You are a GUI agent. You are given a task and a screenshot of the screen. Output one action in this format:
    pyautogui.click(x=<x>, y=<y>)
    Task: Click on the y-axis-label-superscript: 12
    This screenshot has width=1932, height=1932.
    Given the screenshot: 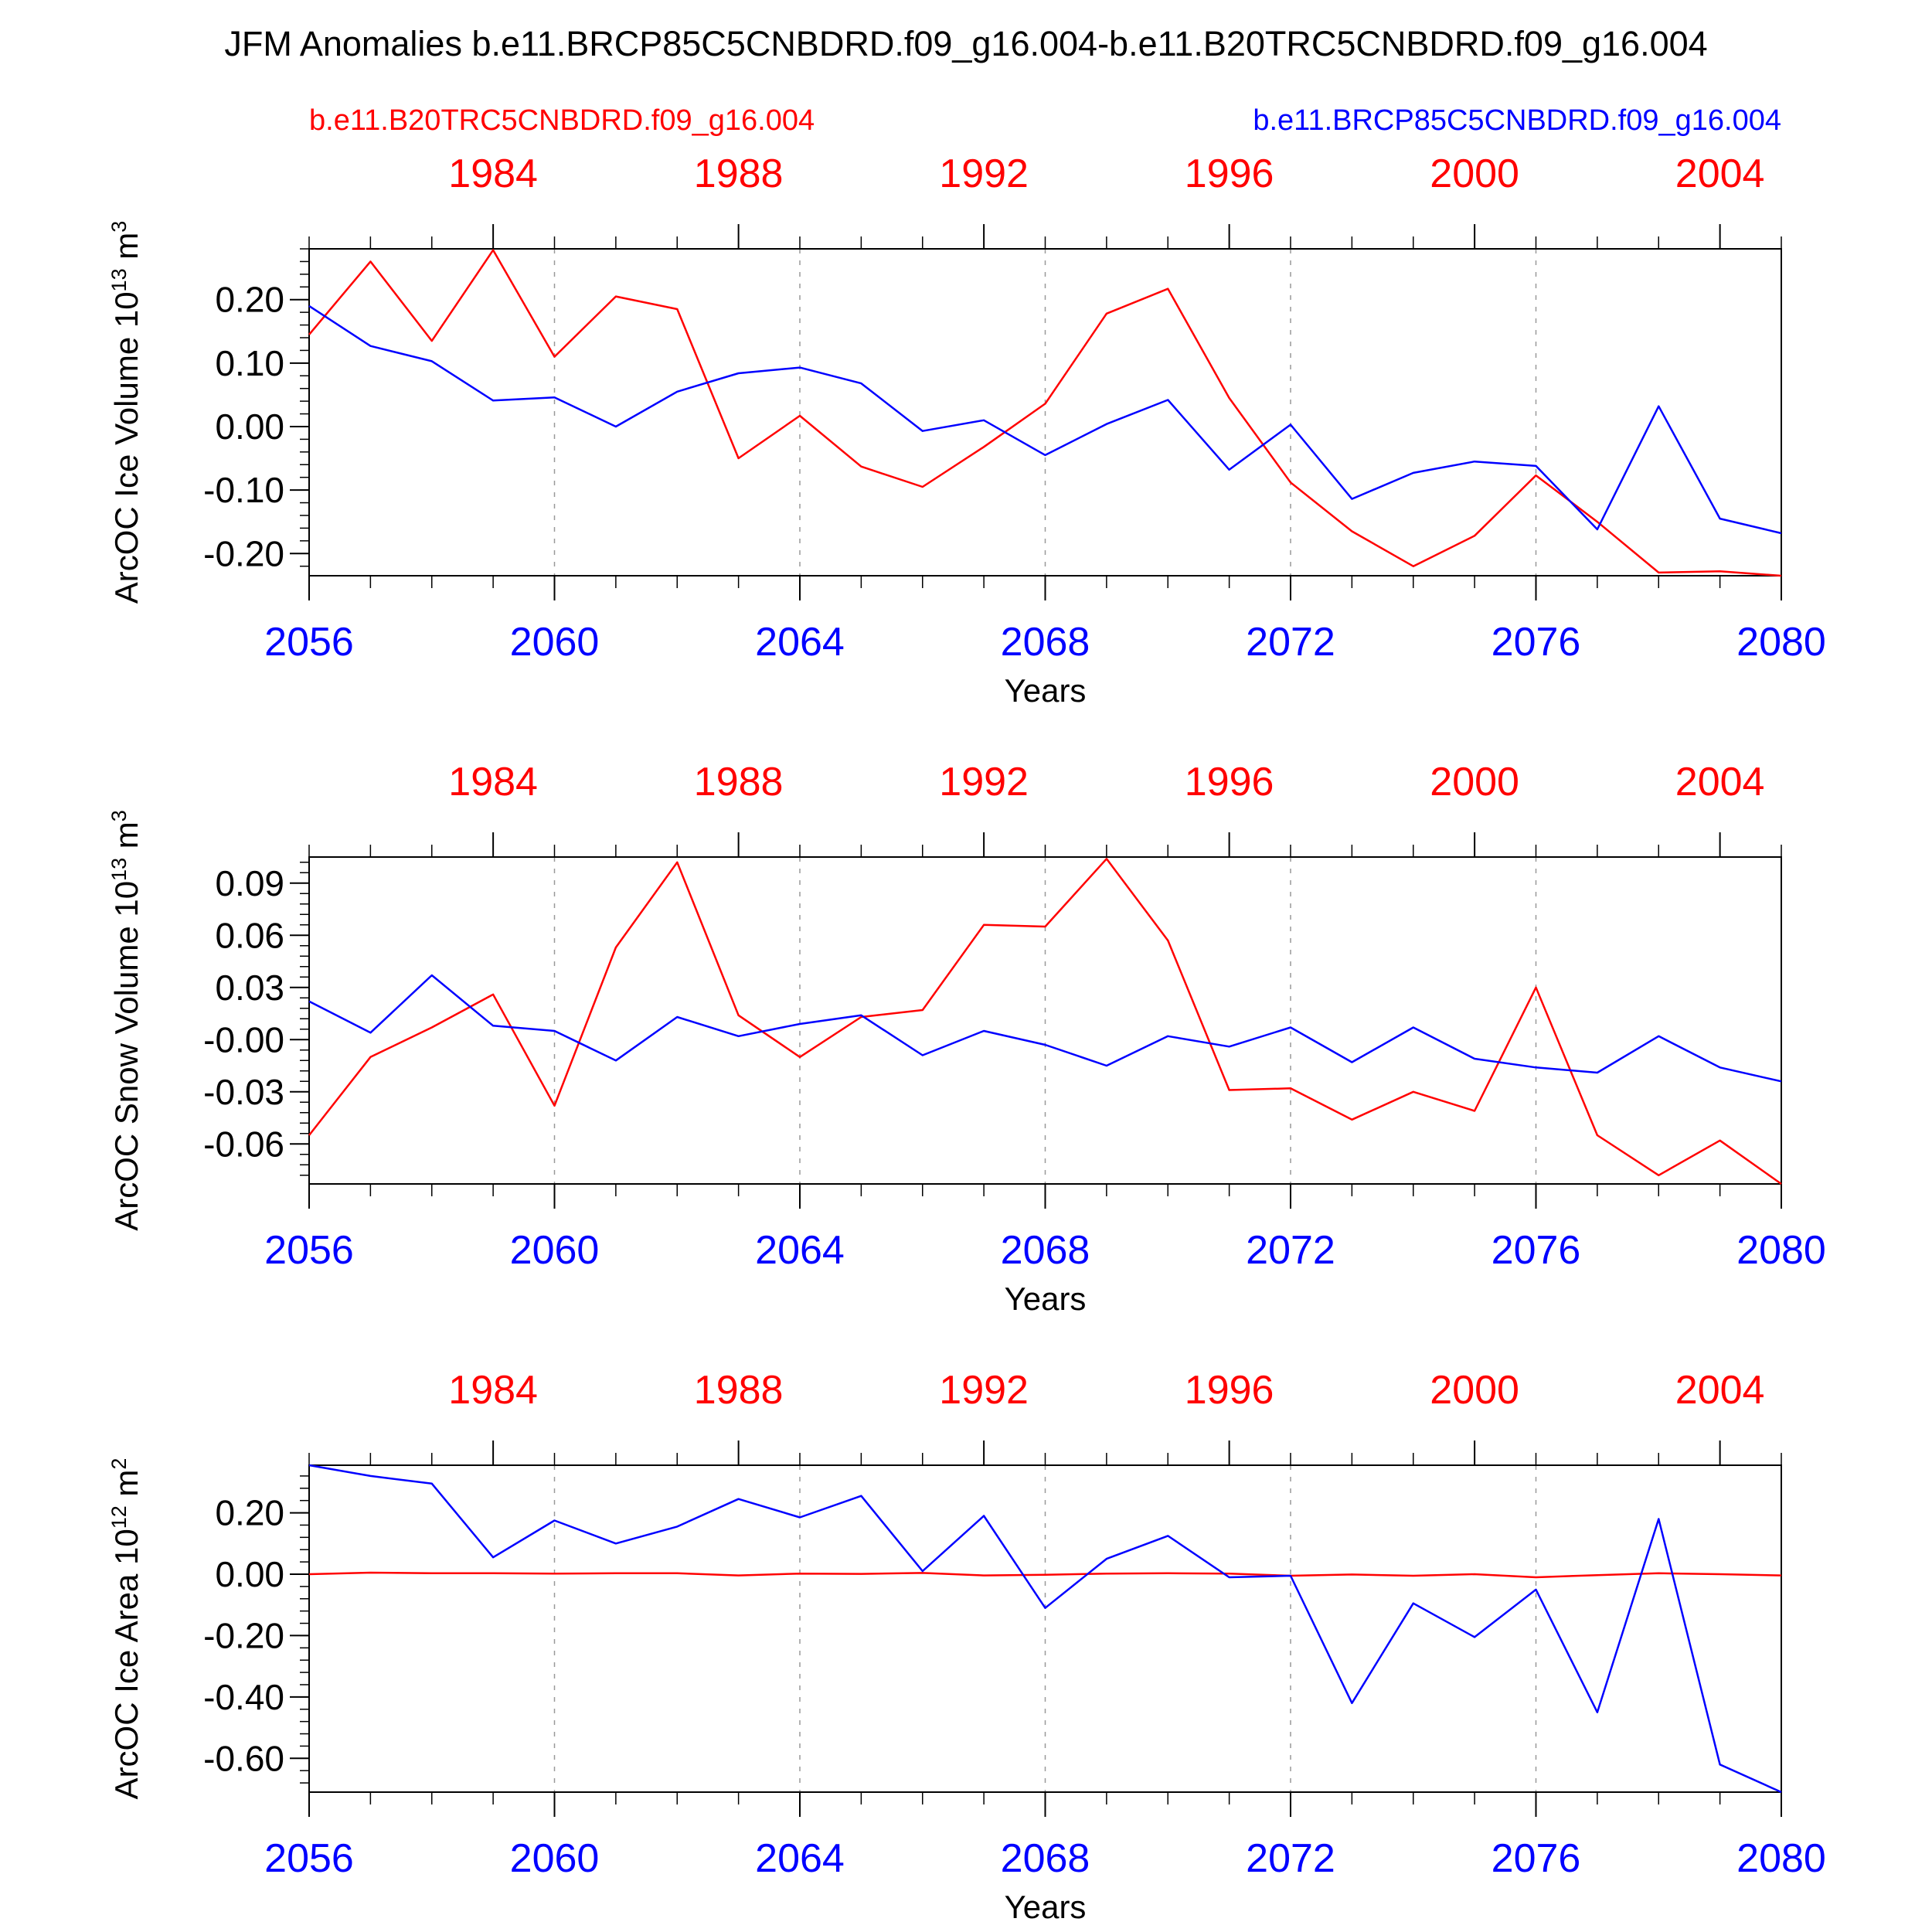 What is the action you would take?
    pyautogui.click(x=119, y=1517)
    